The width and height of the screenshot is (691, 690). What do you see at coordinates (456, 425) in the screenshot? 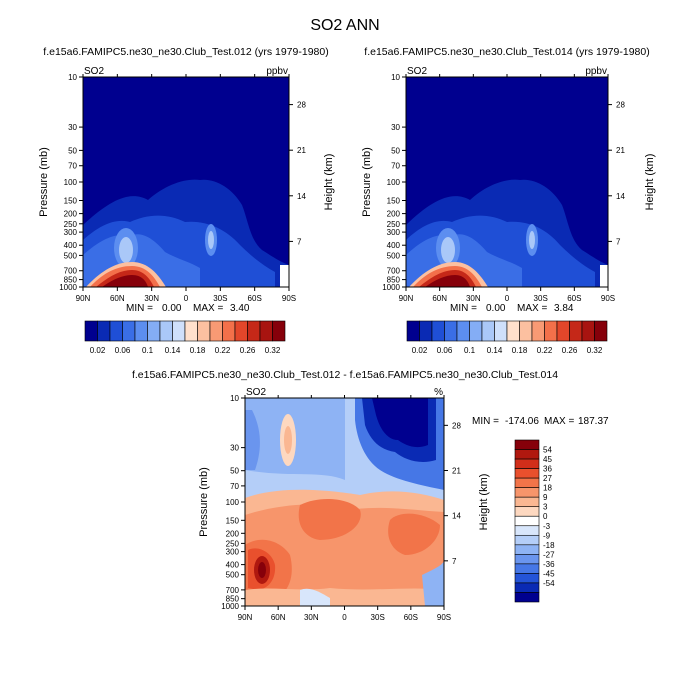
I see `panel-diff-ytick-right-label: 28` at bounding box center [456, 425].